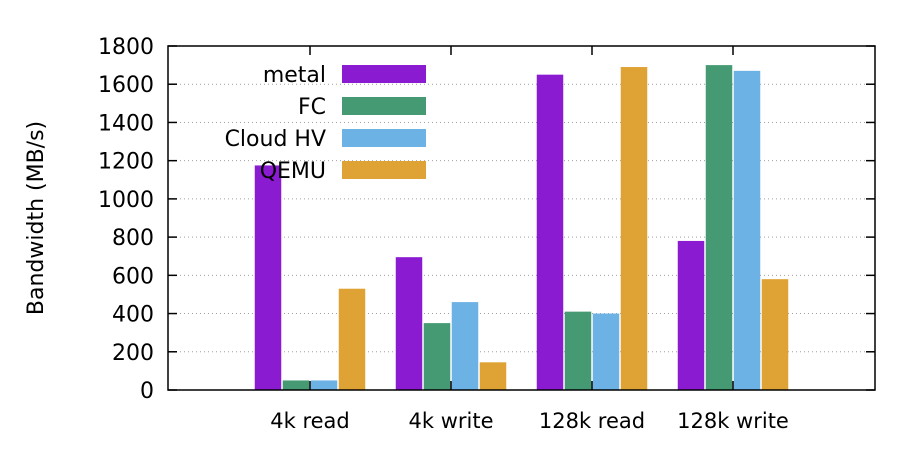 This screenshot has height=460, width=922. What do you see at coordinates (275, 139) in the screenshot?
I see `legend-label: Cloud HV` at bounding box center [275, 139].